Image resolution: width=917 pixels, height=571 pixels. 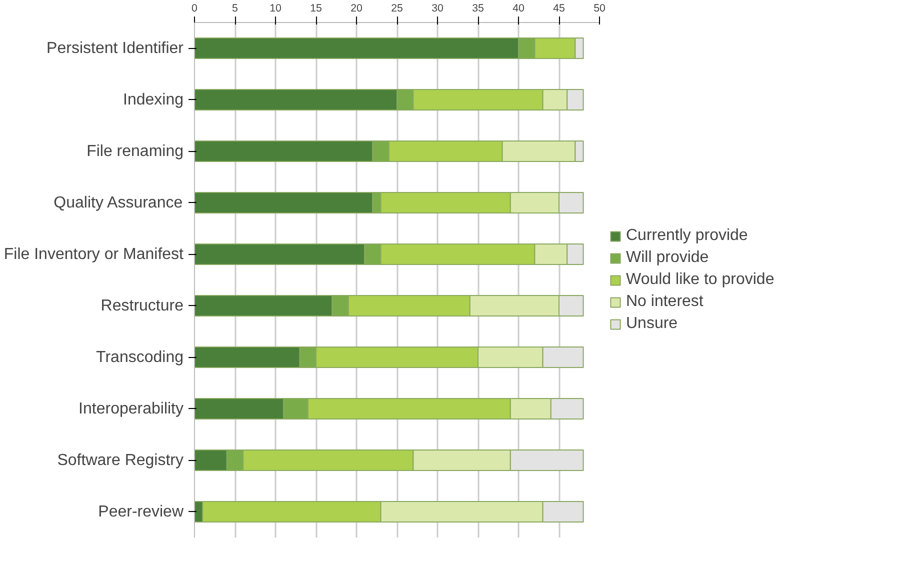 I want to click on x-tick-label: 35, so click(x=478, y=8).